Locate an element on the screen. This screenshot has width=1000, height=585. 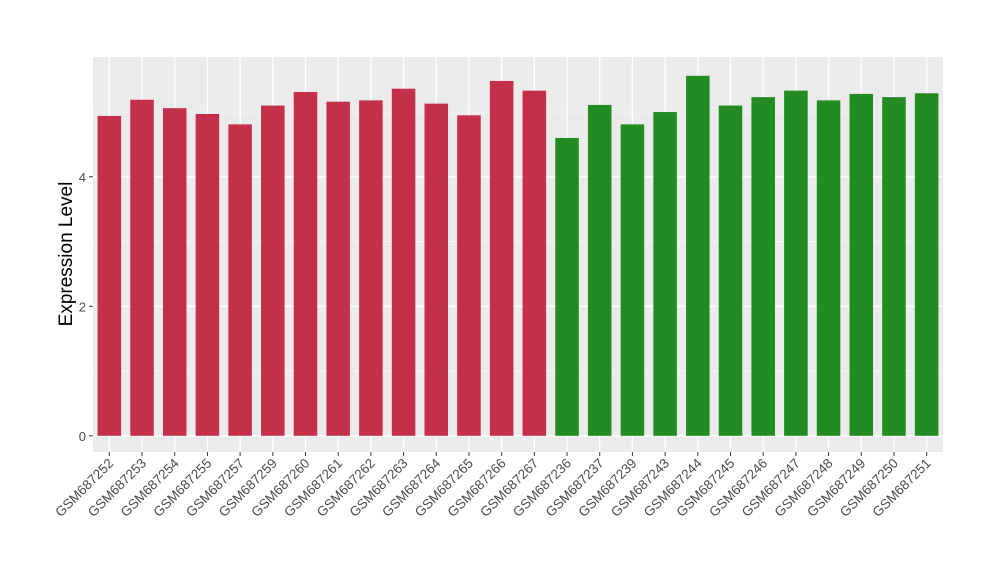
bar-GSM687263 is located at coordinates (403, 262).